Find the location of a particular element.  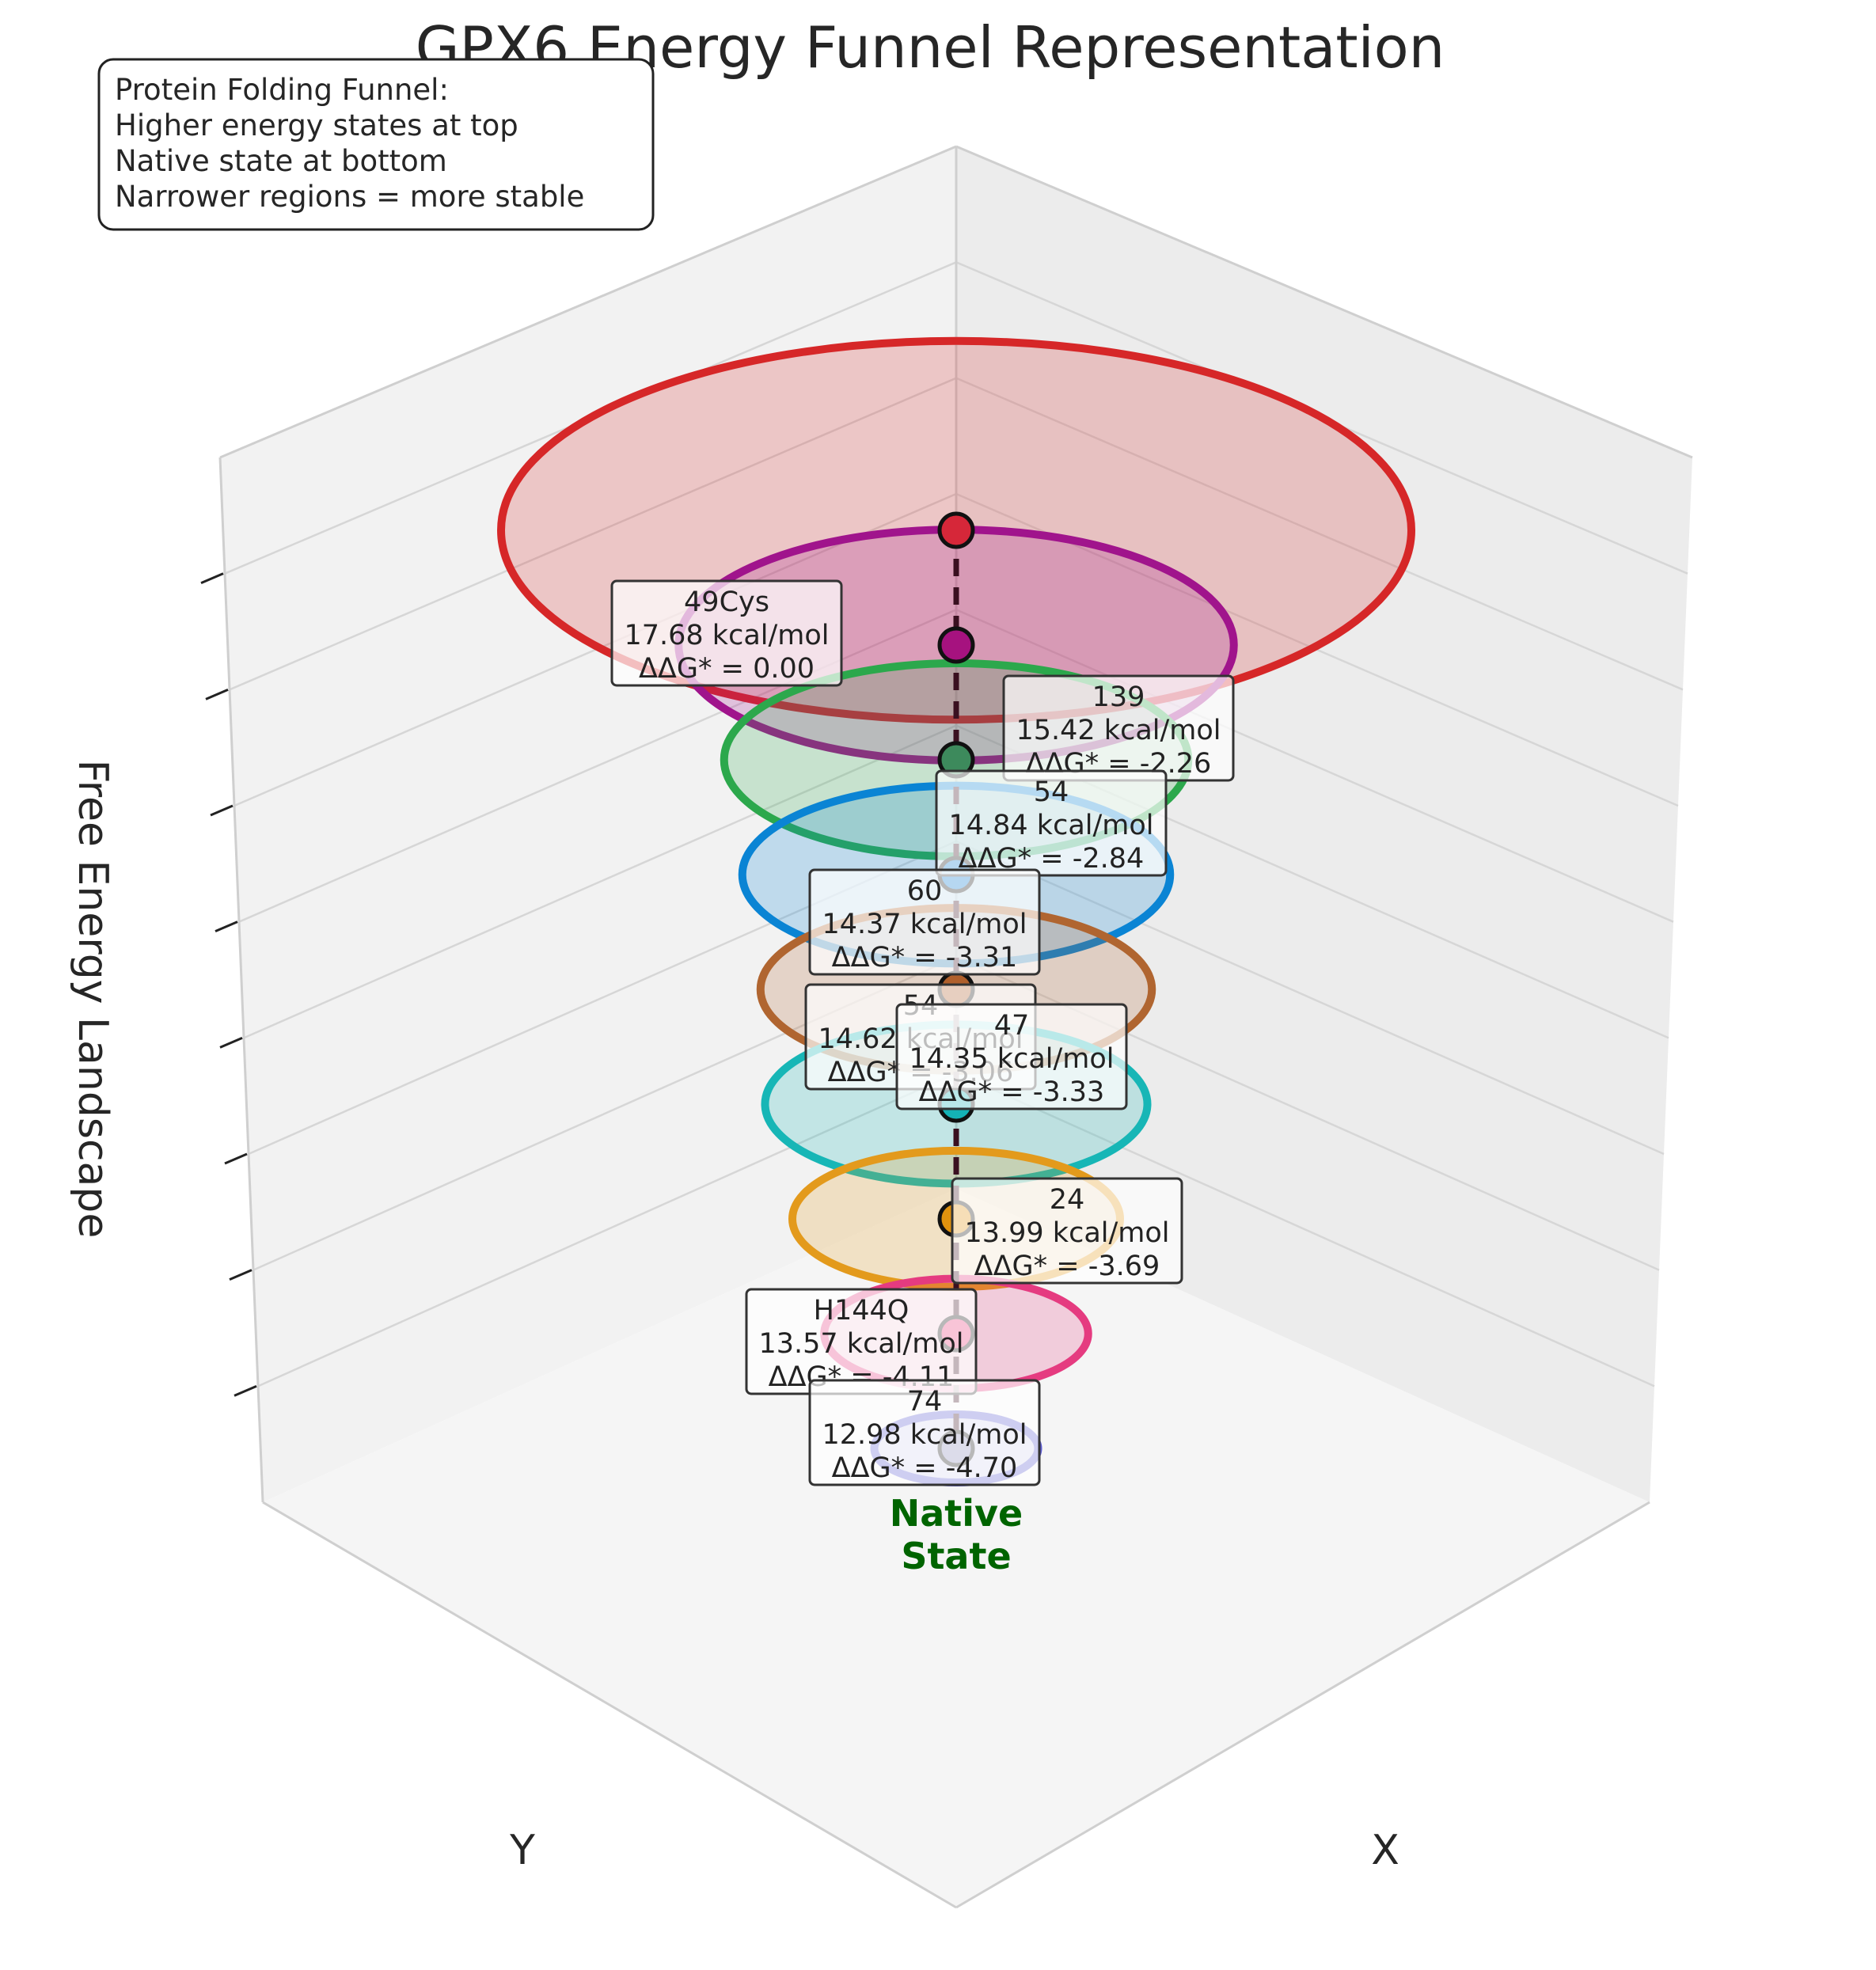

annotation-name: 54 is located at coordinates (1051, 792).